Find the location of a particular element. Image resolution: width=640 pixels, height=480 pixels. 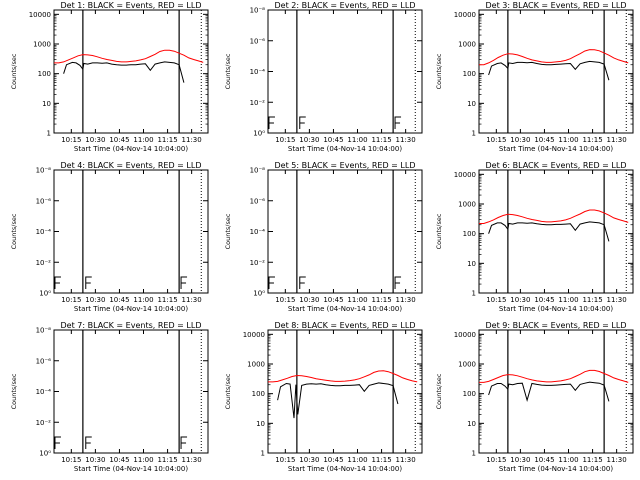

panel-title: Det 9: BLACK = Events, RED = LLD is located at coordinates (556, 325).